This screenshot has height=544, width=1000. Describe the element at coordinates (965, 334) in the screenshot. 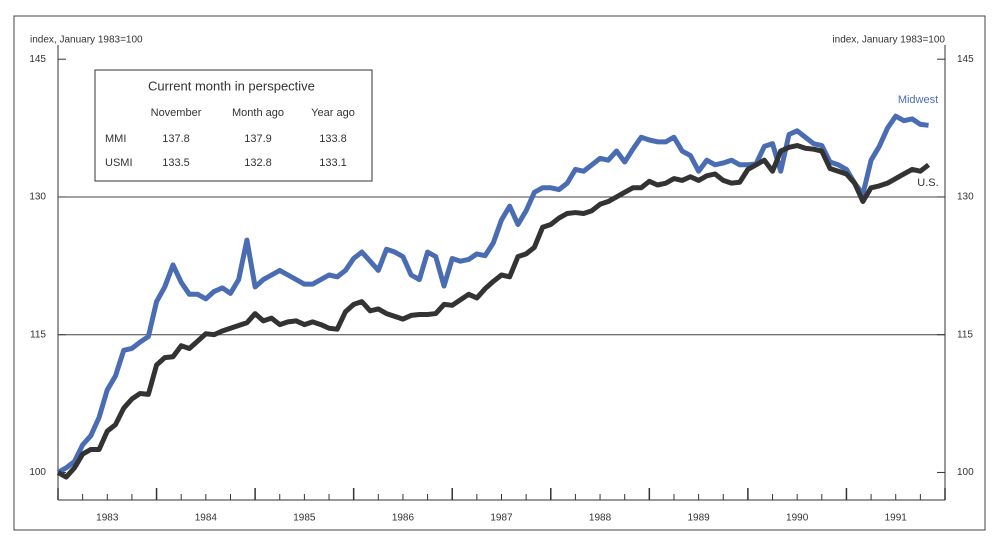

I see `y2-tick-label: 115` at that location.